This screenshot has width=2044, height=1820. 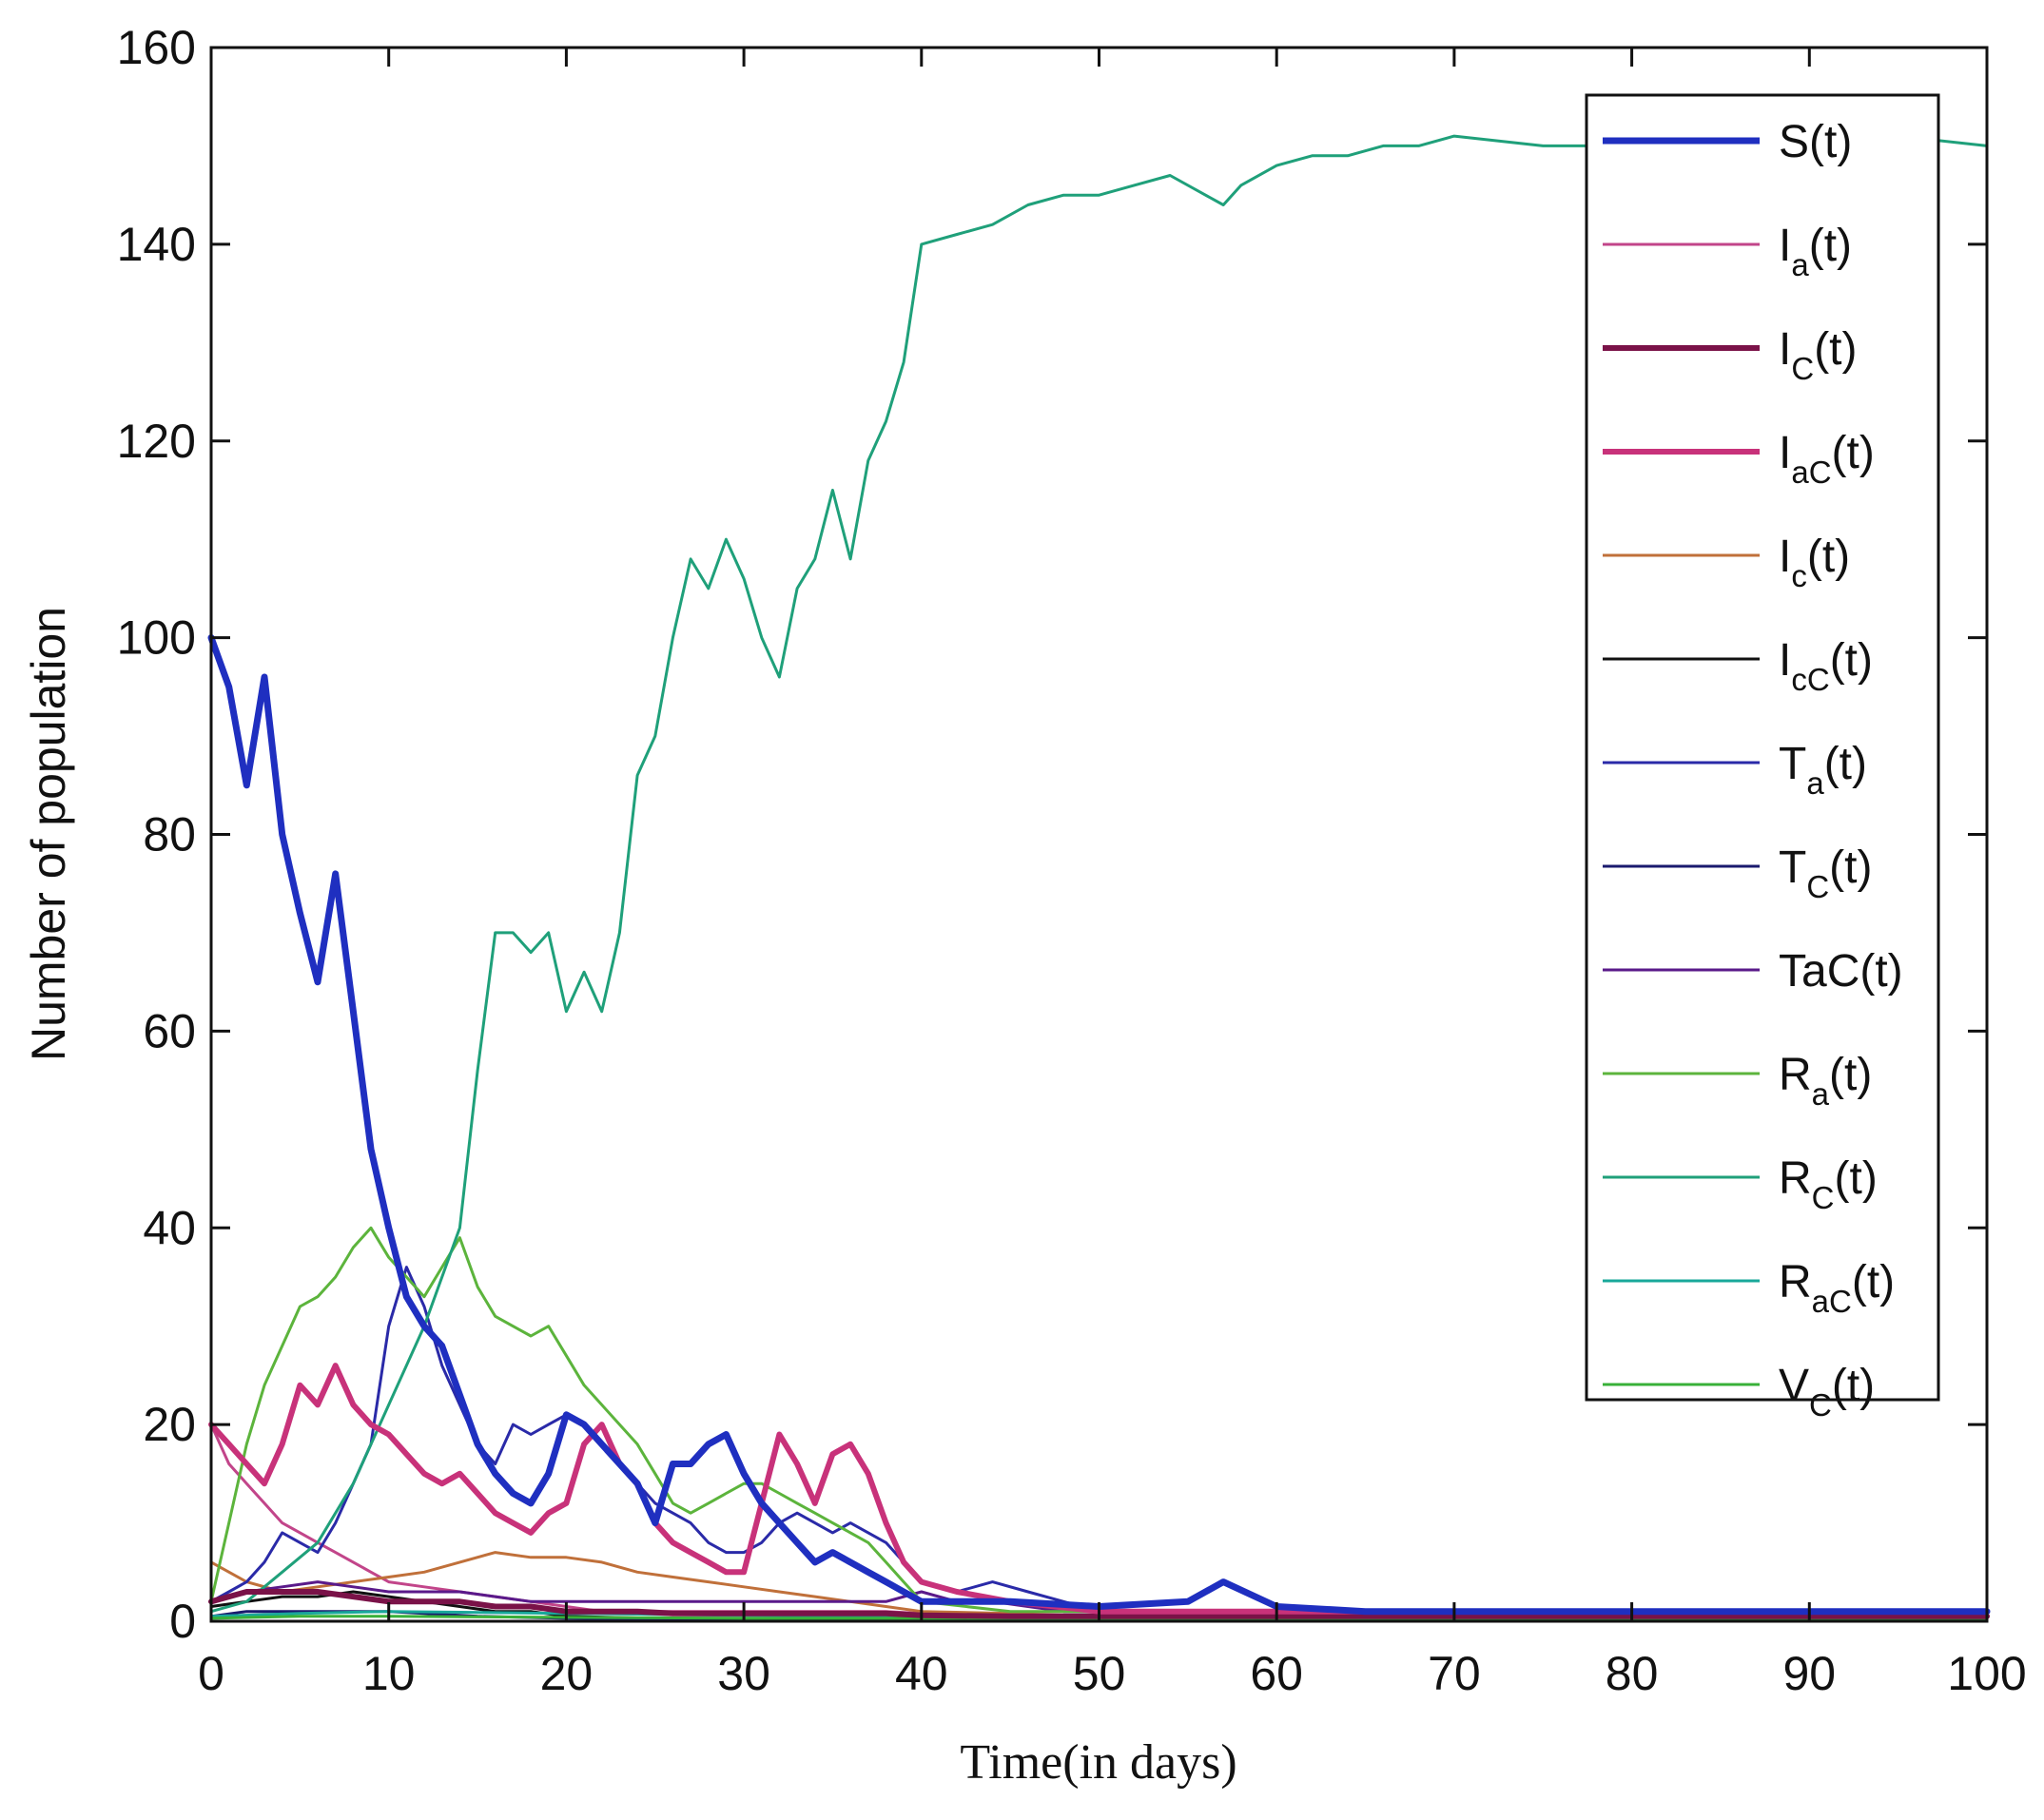 What do you see at coordinates (183, 1621) in the screenshot?
I see `y-tick-label: 0` at bounding box center [183, 1621].